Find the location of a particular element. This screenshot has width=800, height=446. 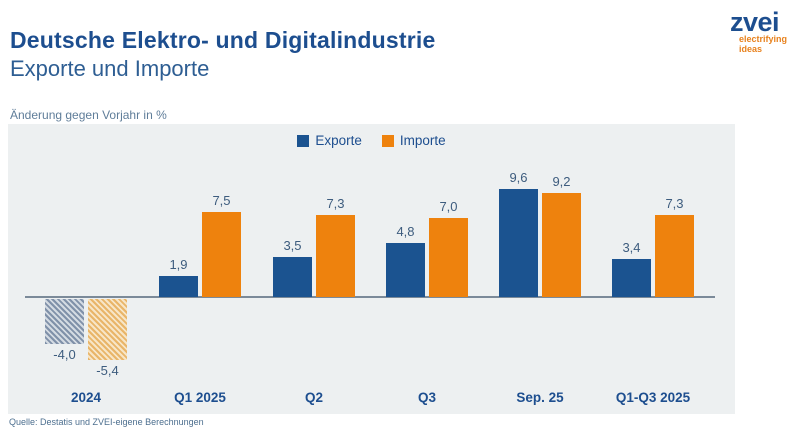

bar-importe-Q3 is located at coordinates (448, 257).